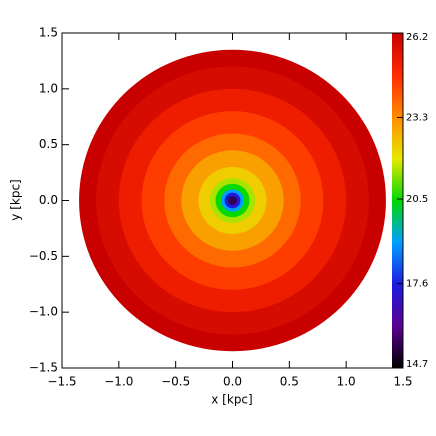 The image size is (436, 436). Describe the element at coordinates (231, 400) in the screenshot. I see `x-axis-label: x [kpc]` at that location.